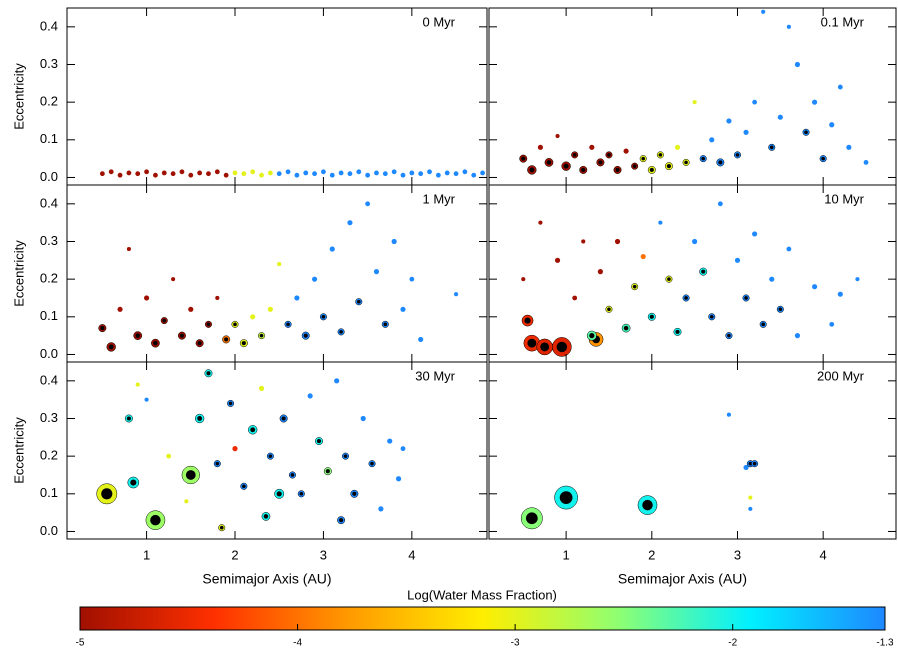 This screenshot has height=652, width=898. I want to click on x-tick-label: 4, so click(823, 554).